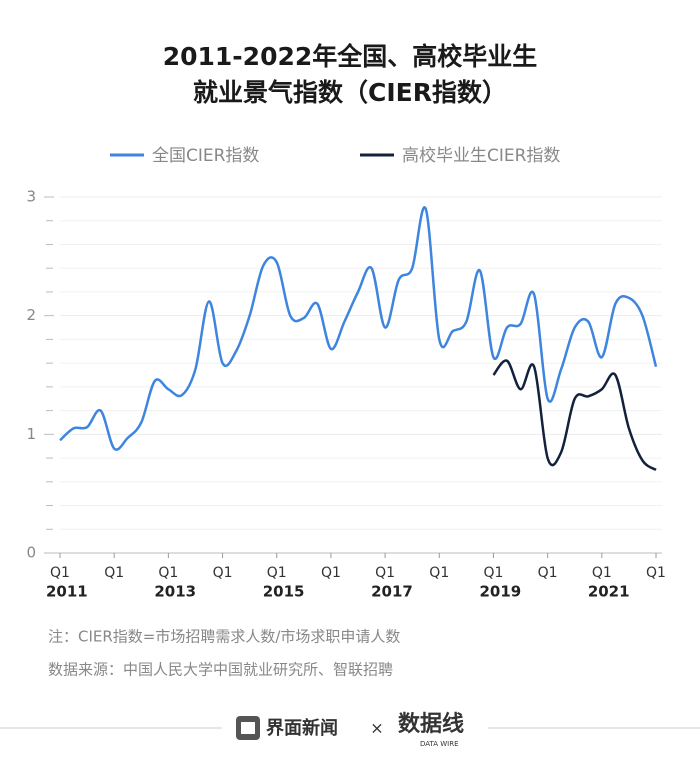 The width and height of the screenshot is (700, 776). I want to click on y-tick-label: 1, so click(31, 434).